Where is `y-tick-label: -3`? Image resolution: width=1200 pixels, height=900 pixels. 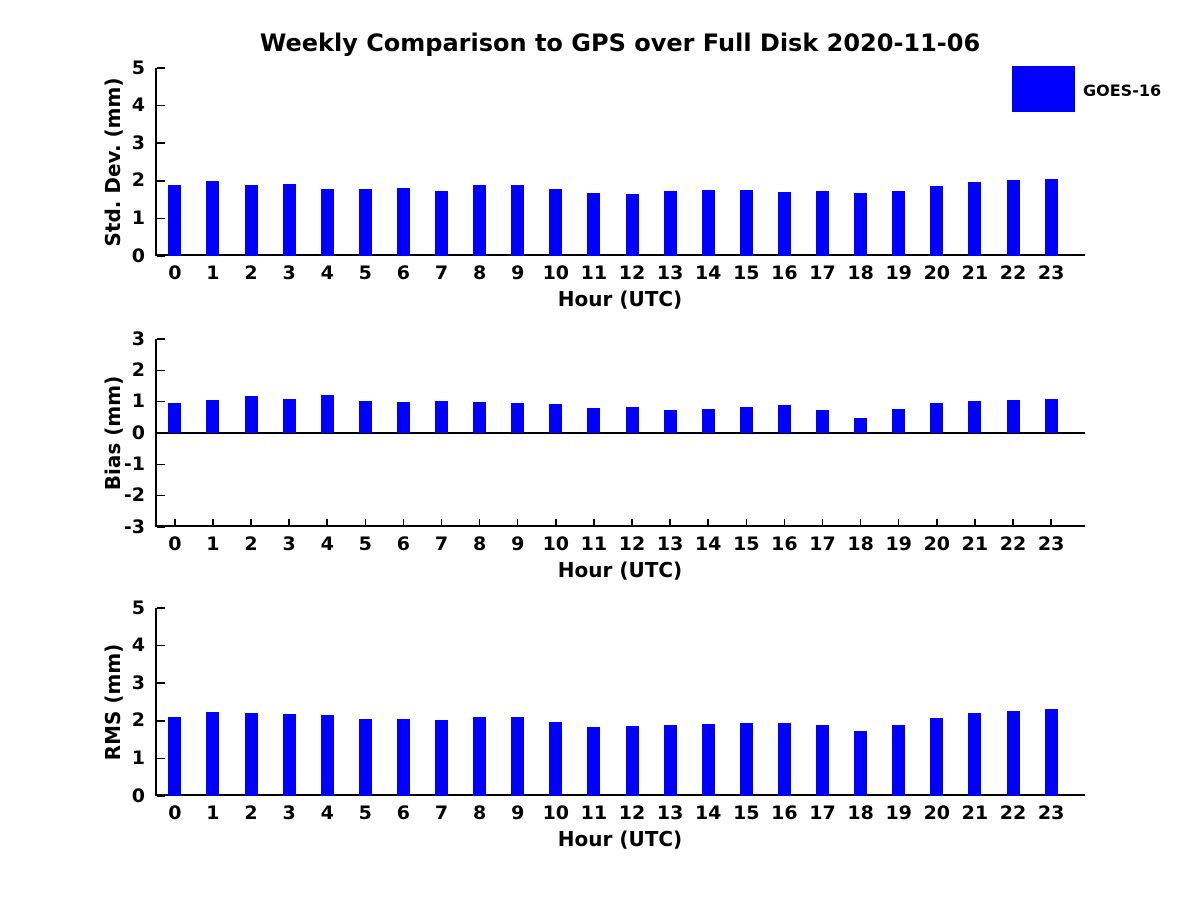
y-tick-label: -3 is located at coordinates (134, 526).